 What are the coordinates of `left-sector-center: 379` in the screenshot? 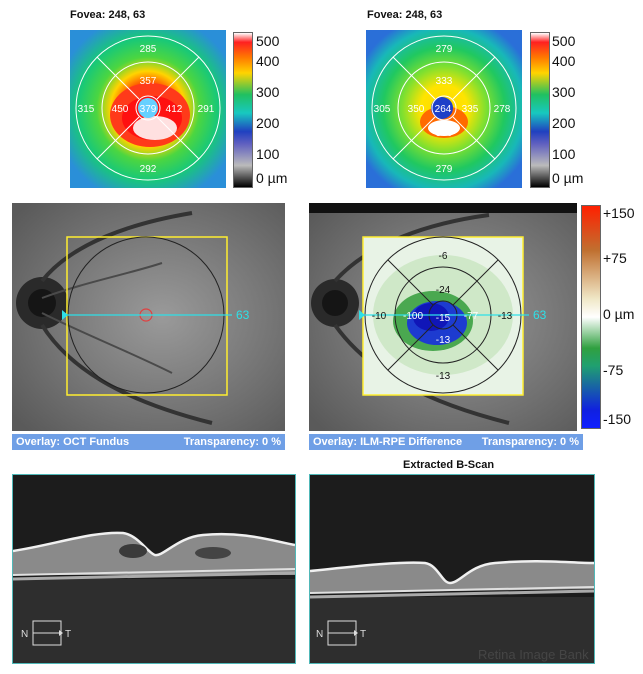 It's located at (148, 109).